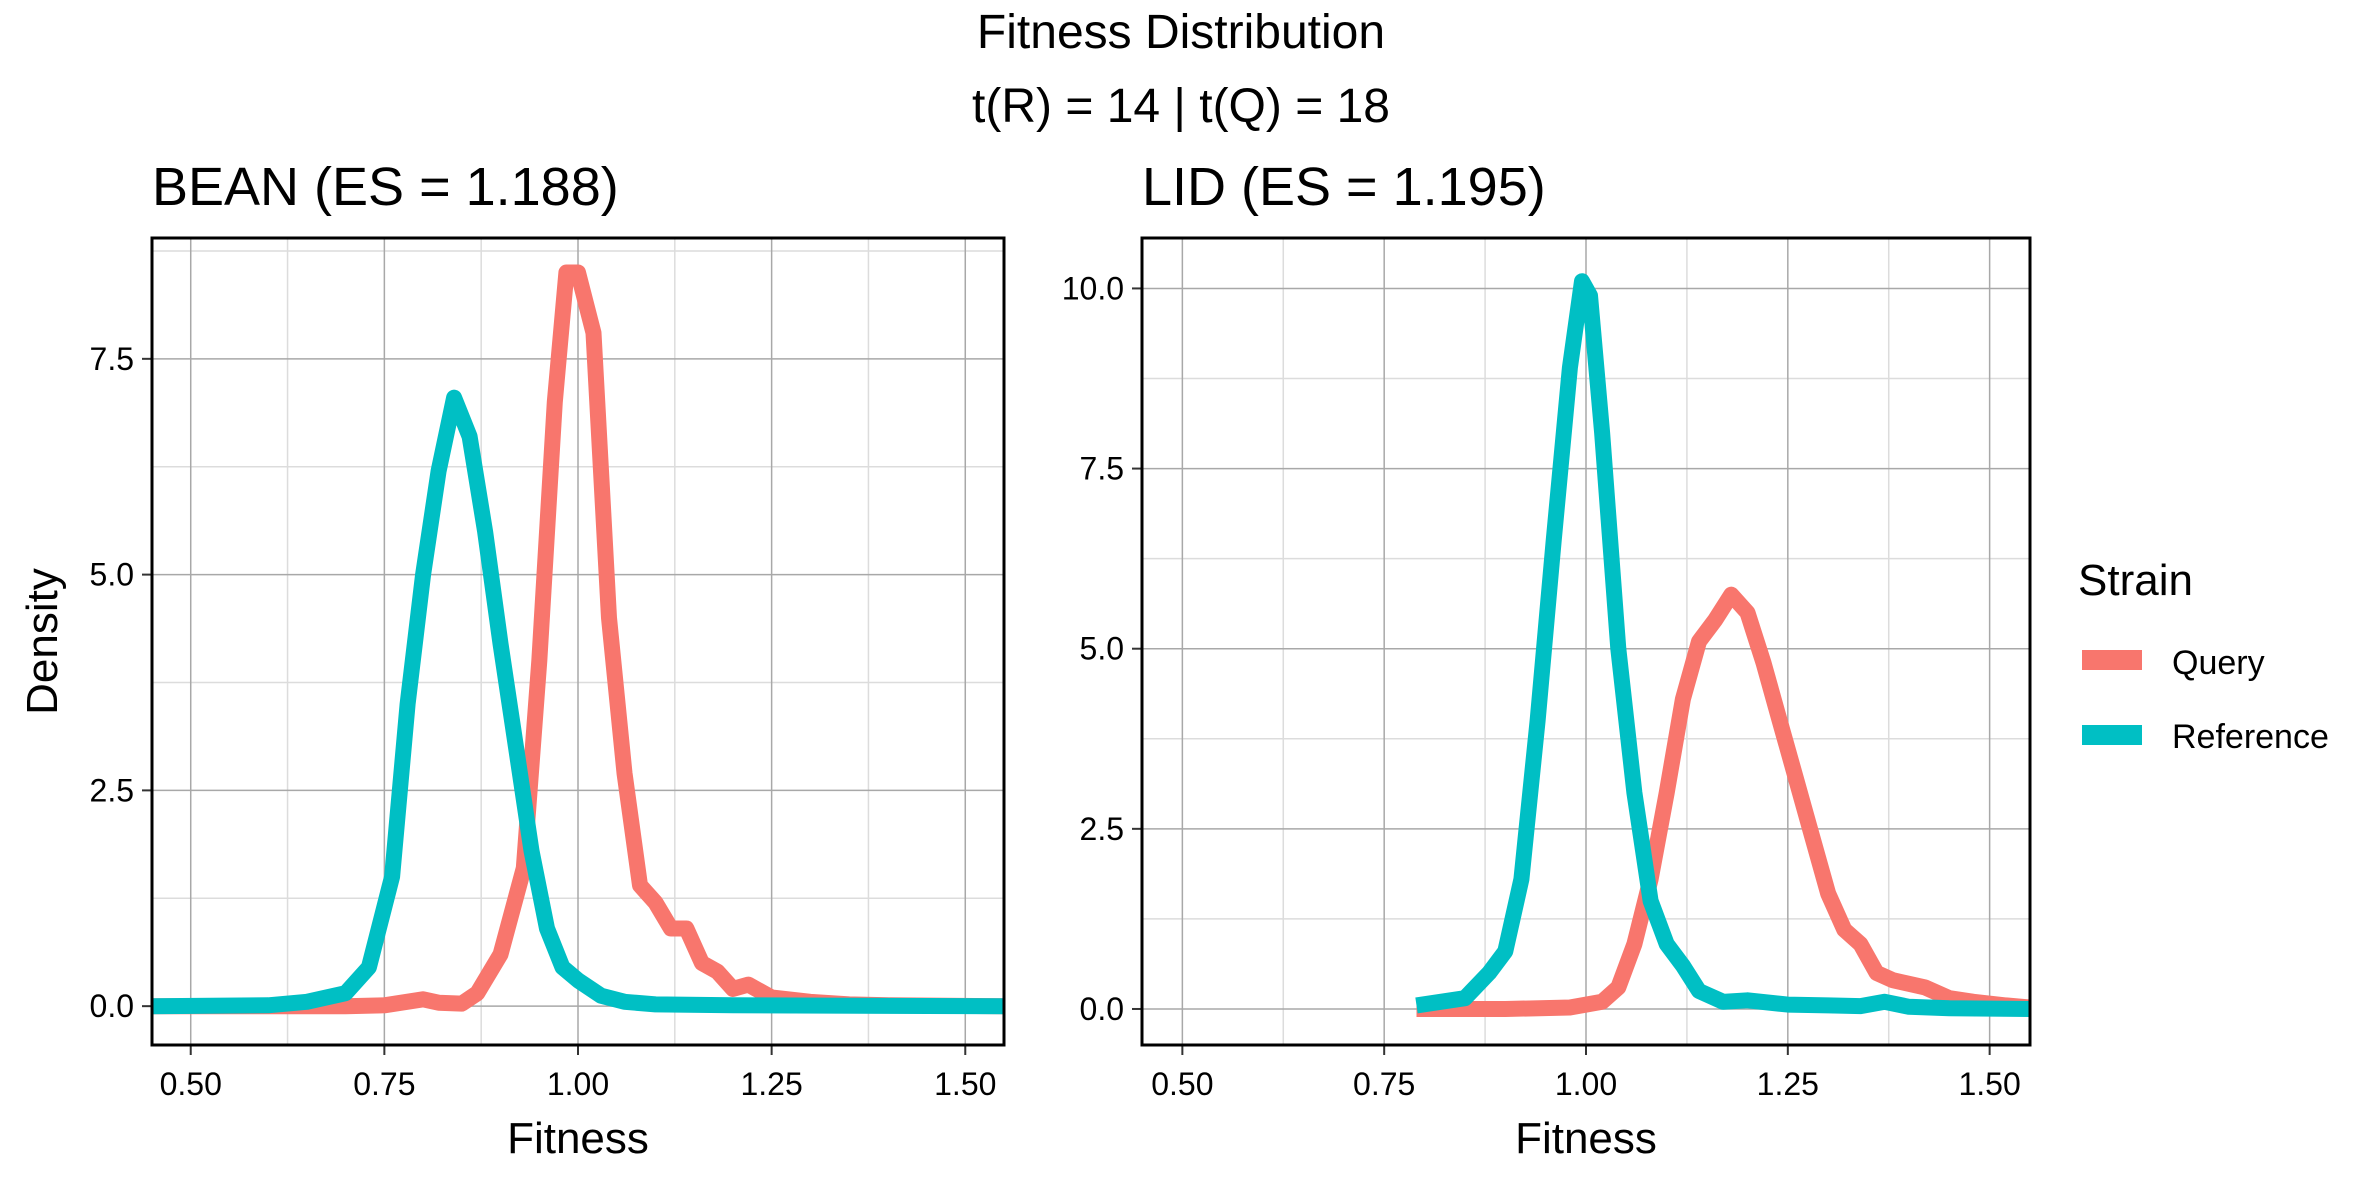 Image resolution: width=2362 pixels, height=1181 pixels. What do you see at coordinates (42, 641) in the screenshot?
I see `y-axis-label: Density` at bounding box center [42, 641].